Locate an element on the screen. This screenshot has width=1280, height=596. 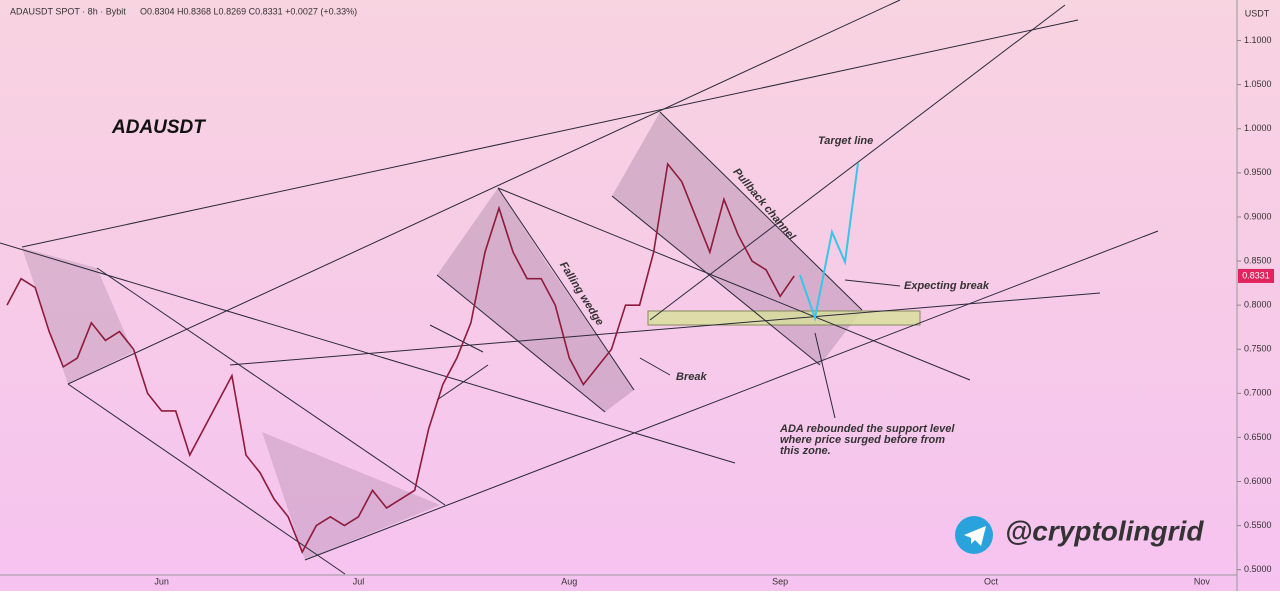
annotation: where price surged before from is located at coordinates (862, 440).